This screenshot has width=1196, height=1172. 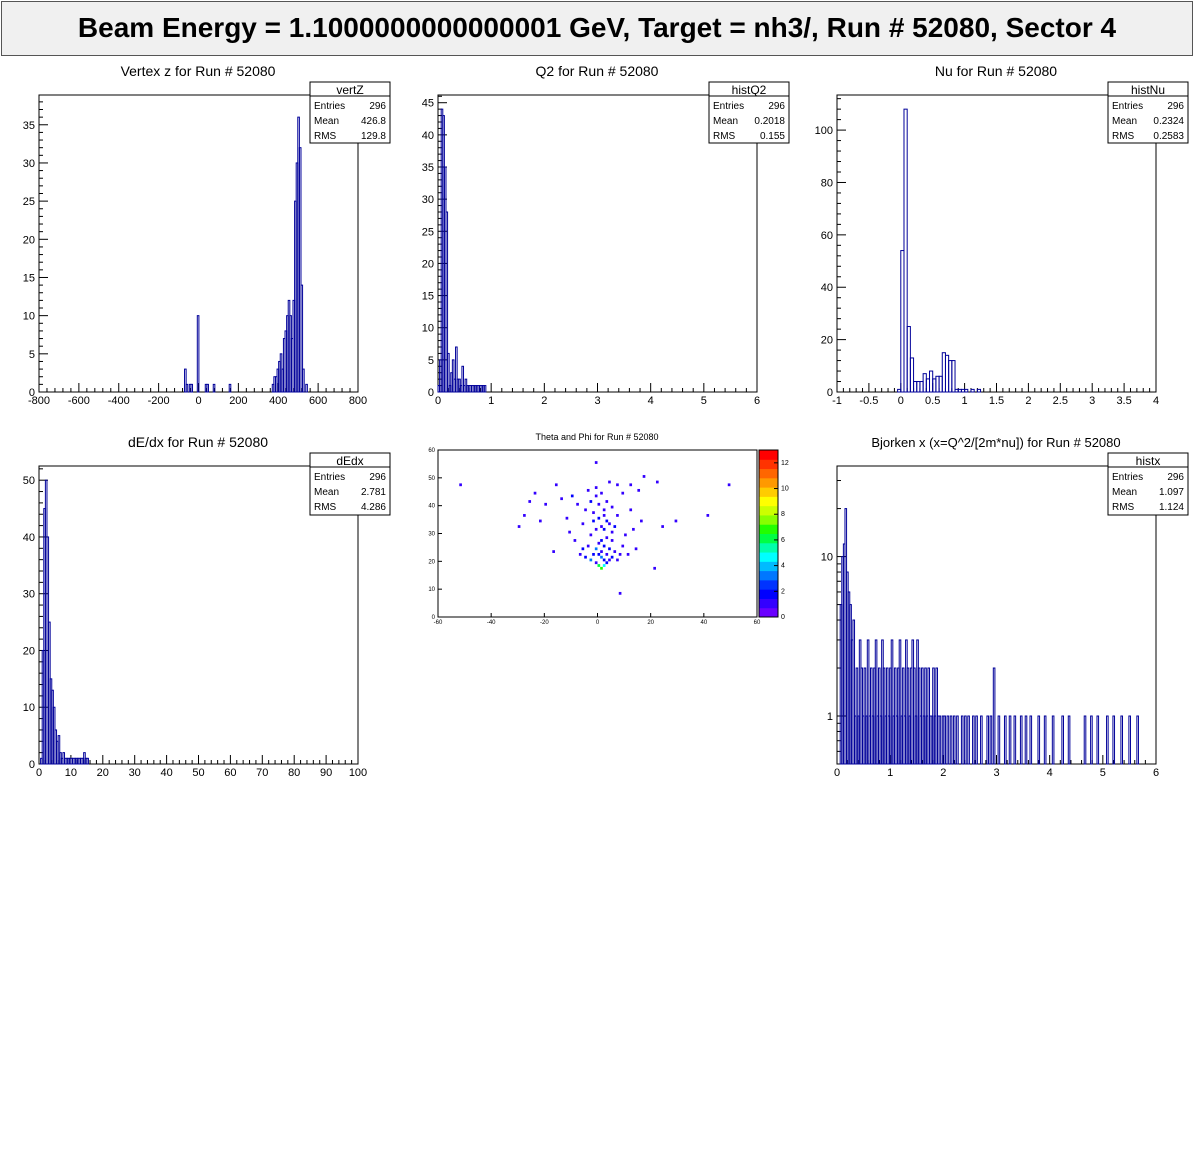 I want to click on x-tick-label: 0, so click(x=598, y=623).